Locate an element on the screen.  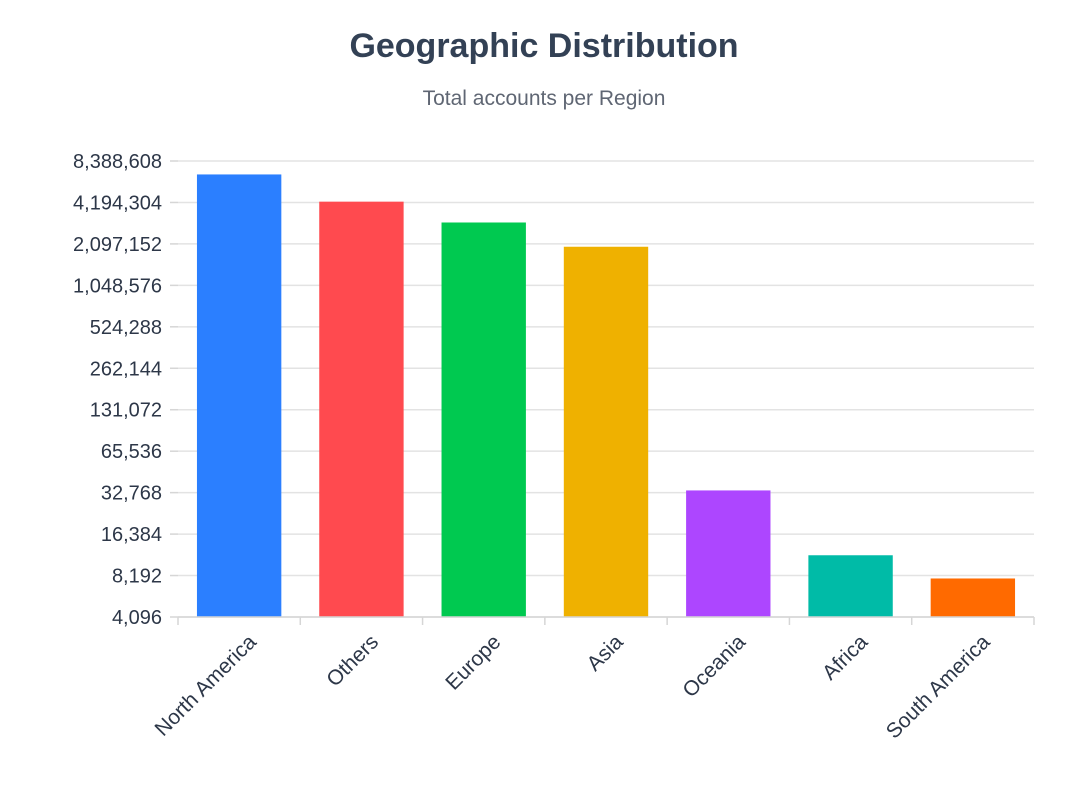
bar-south-america is located at coordinates (973, 597).